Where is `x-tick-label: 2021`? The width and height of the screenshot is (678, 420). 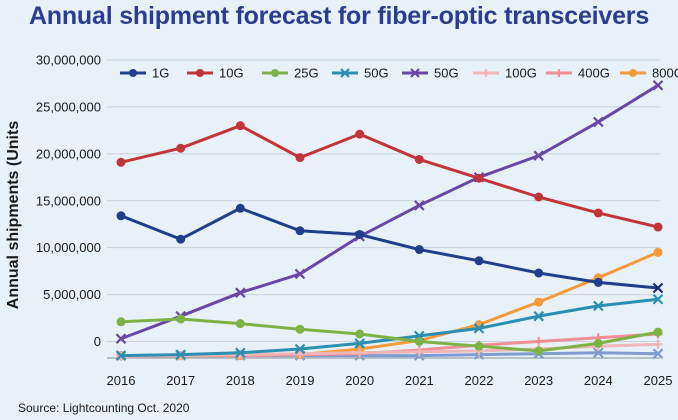 x-tick-label: 2021 is located at coordinates (419, 380).